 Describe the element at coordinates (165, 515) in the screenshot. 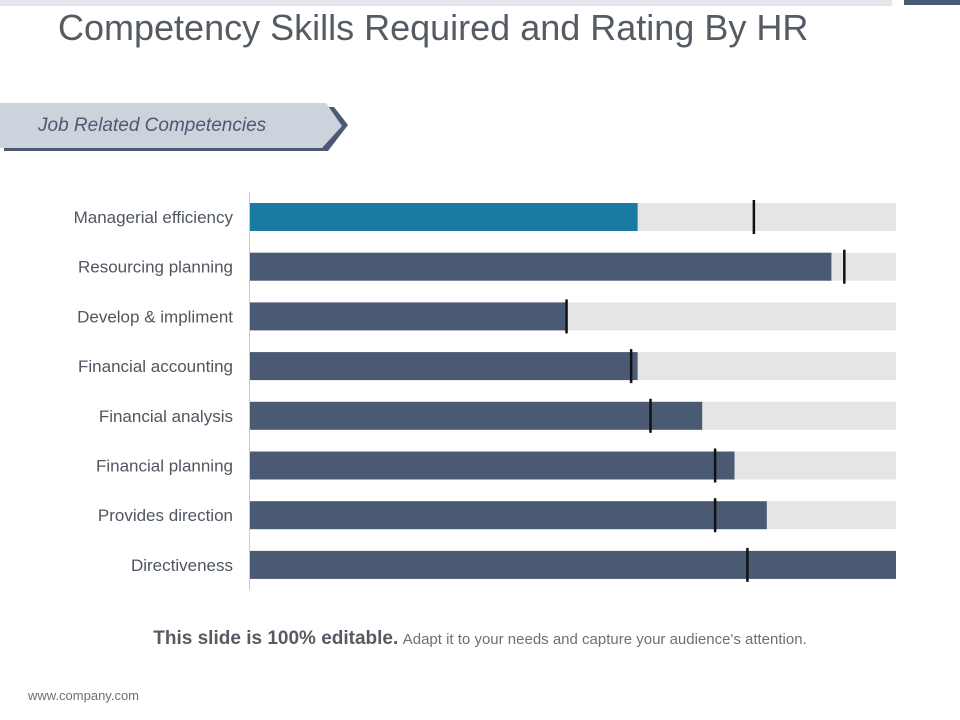

I see `category-label: Provides direction` at that location.